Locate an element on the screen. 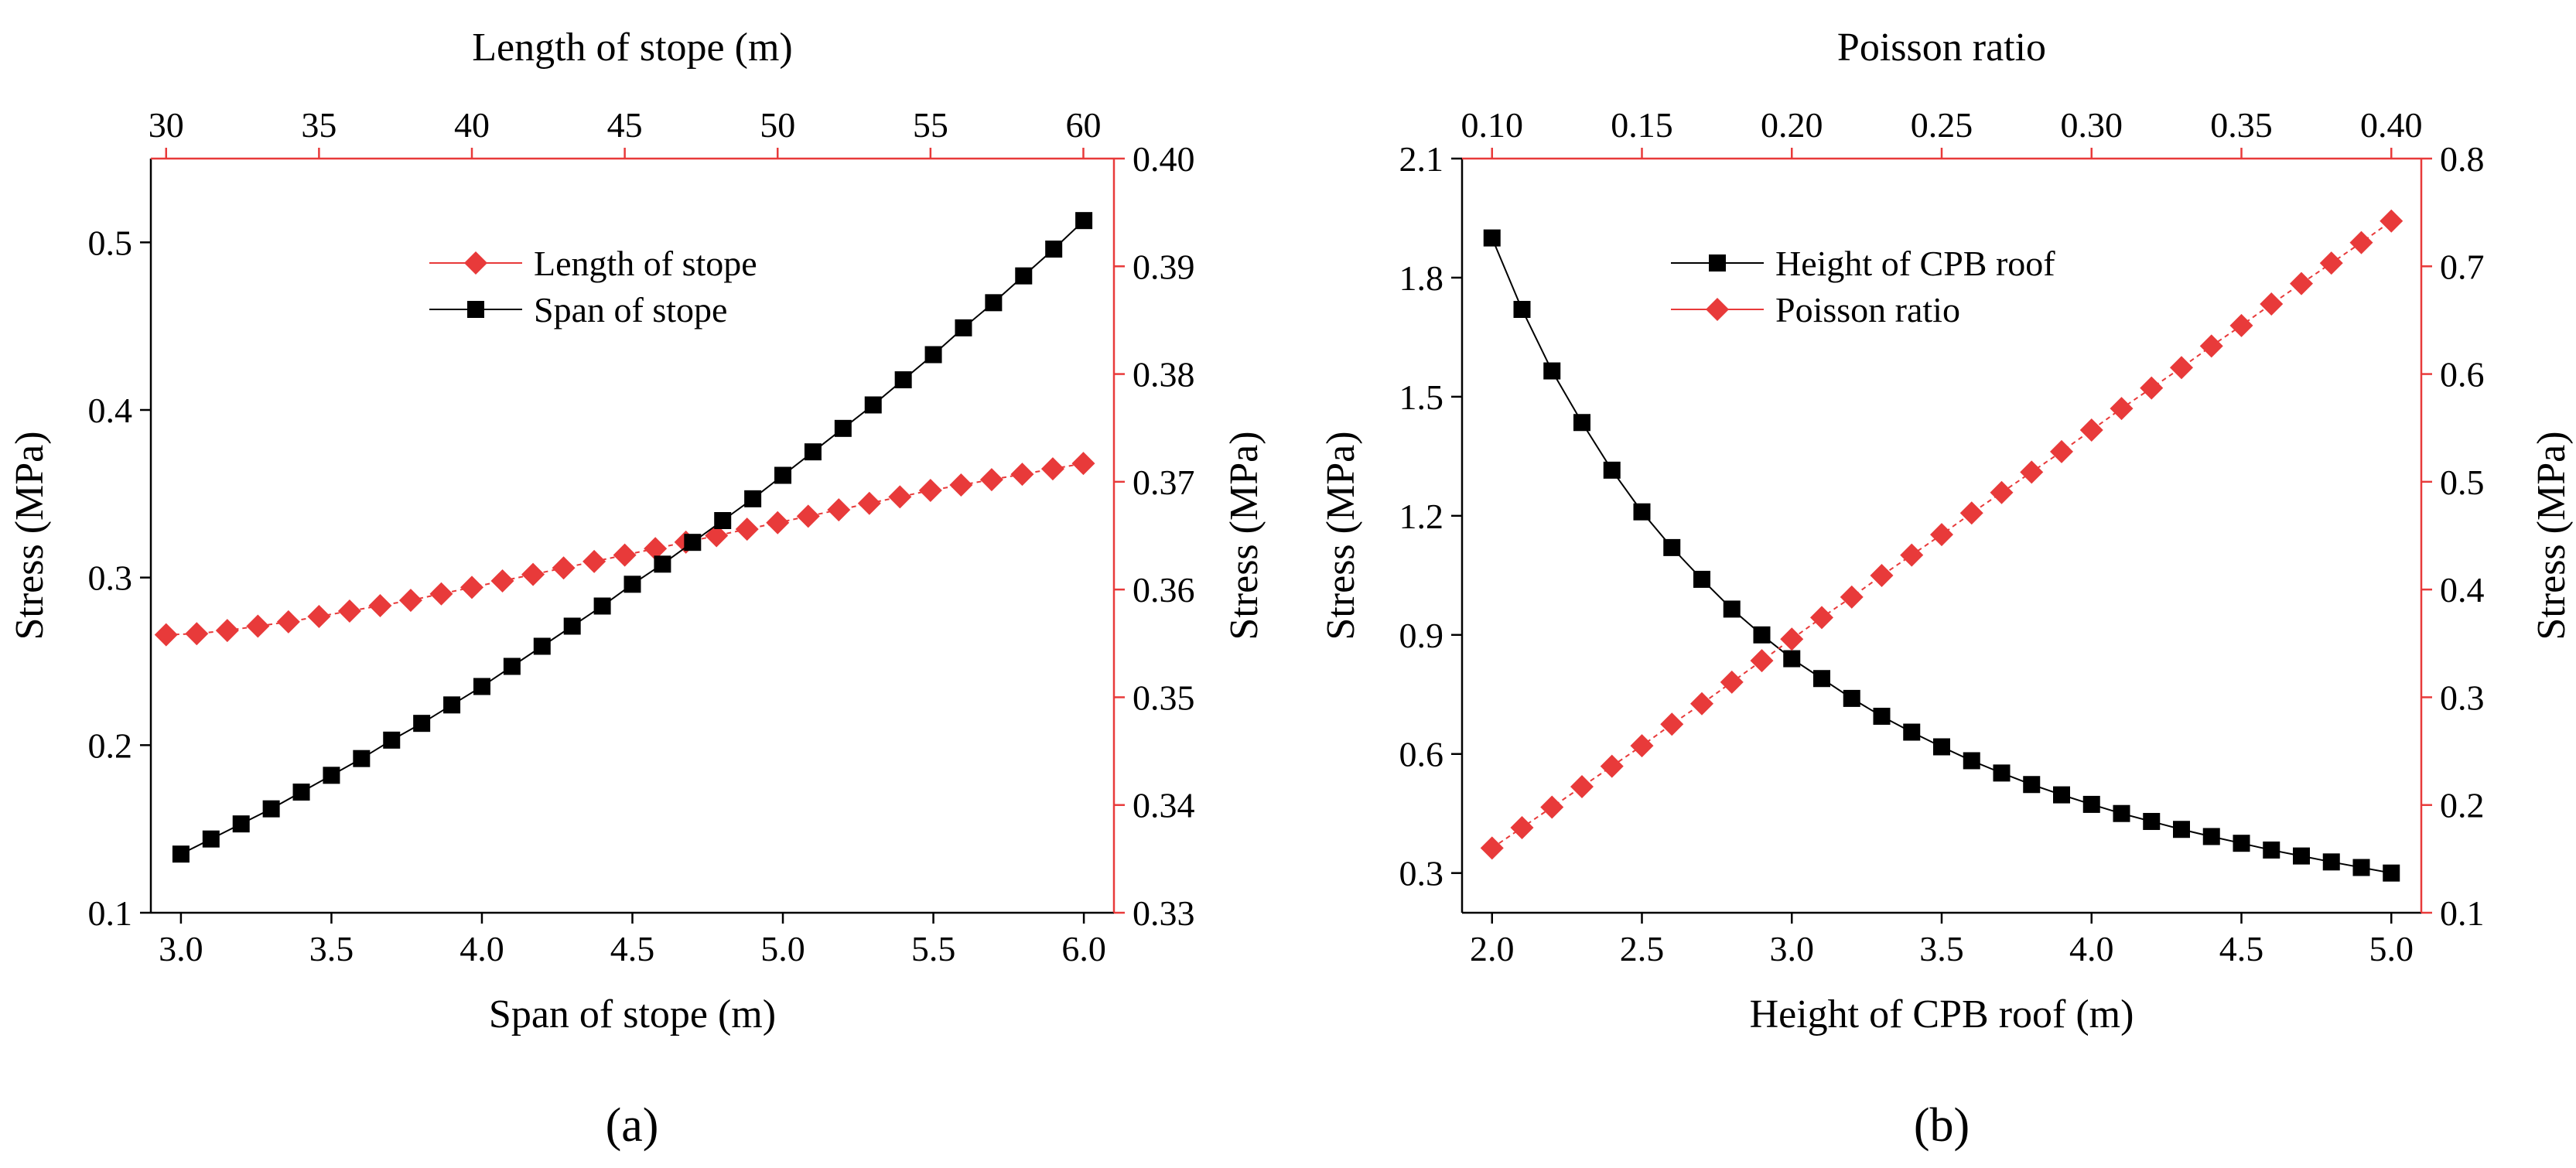 The image size is (2576, 1168). y-right-tick-label: 0.37 is located at coordinates (1164, 482).